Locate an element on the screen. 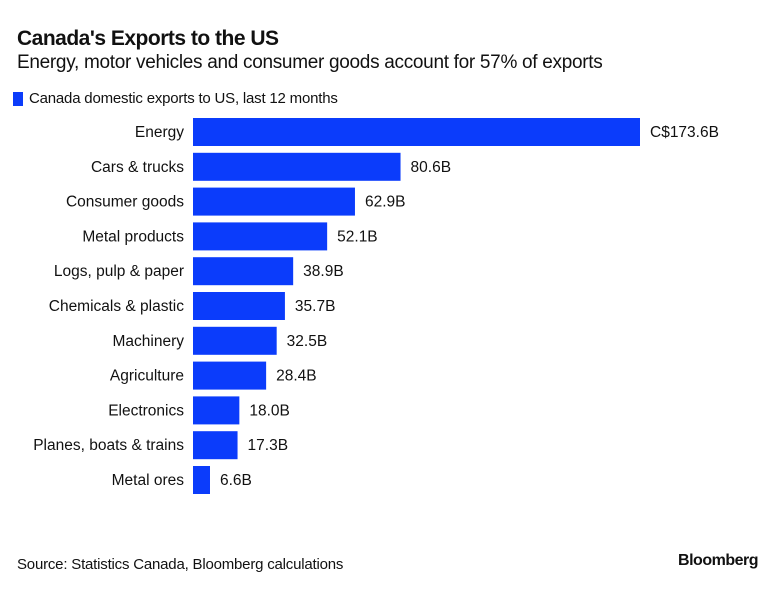 The height and width of the screenshot is (589, 781). category-label: Consumer goods is located at coordinates (125, 202).